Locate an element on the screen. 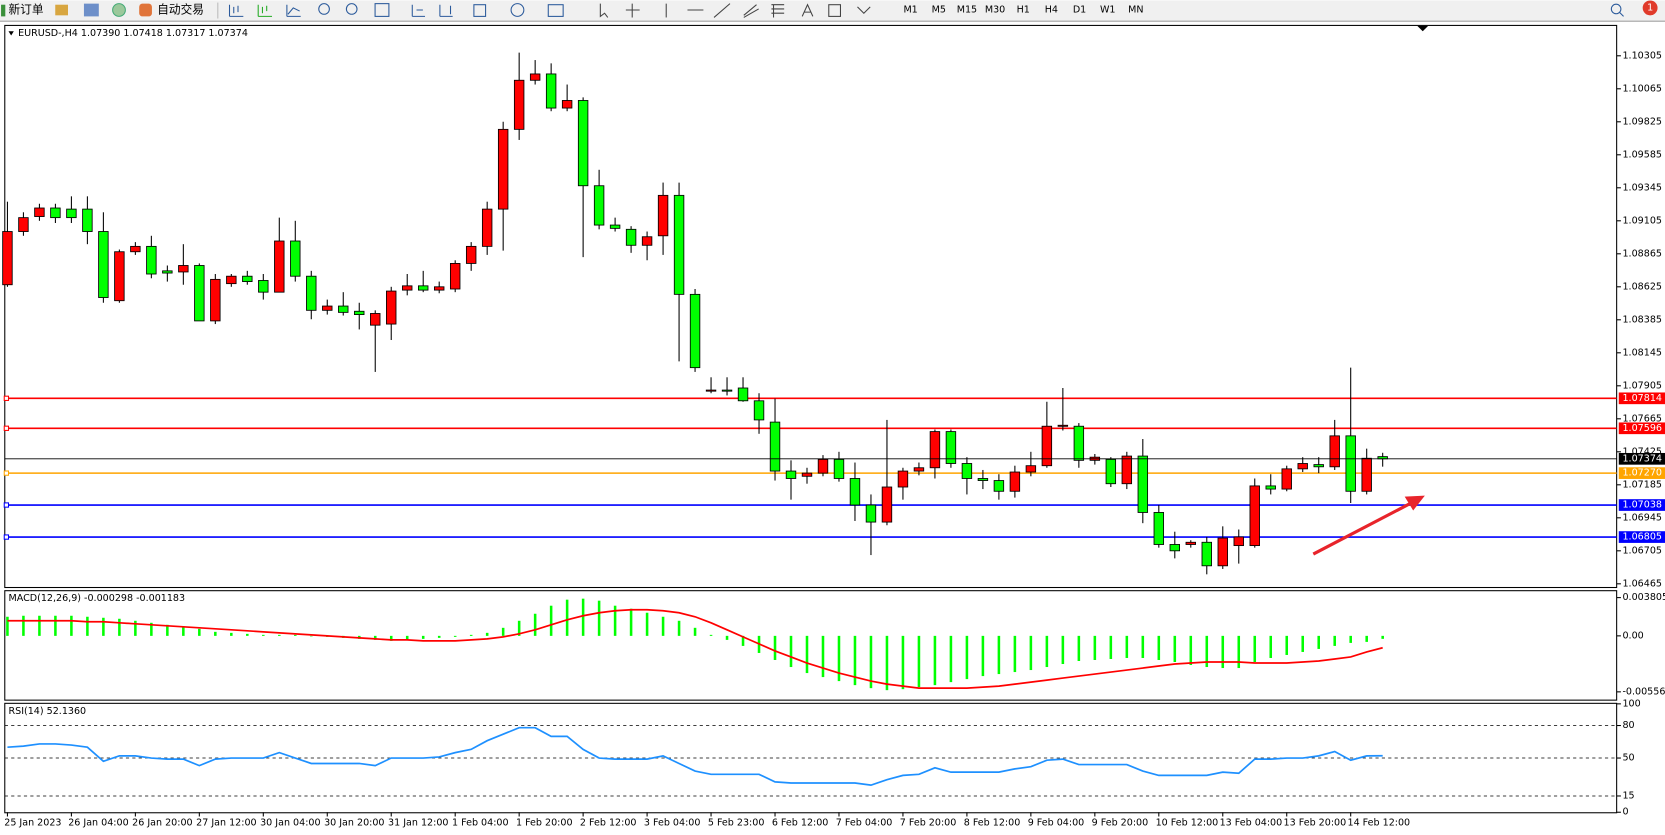 This screenshot has width=1665, height=835. arrows-icon is located at coordinates (864, 10).